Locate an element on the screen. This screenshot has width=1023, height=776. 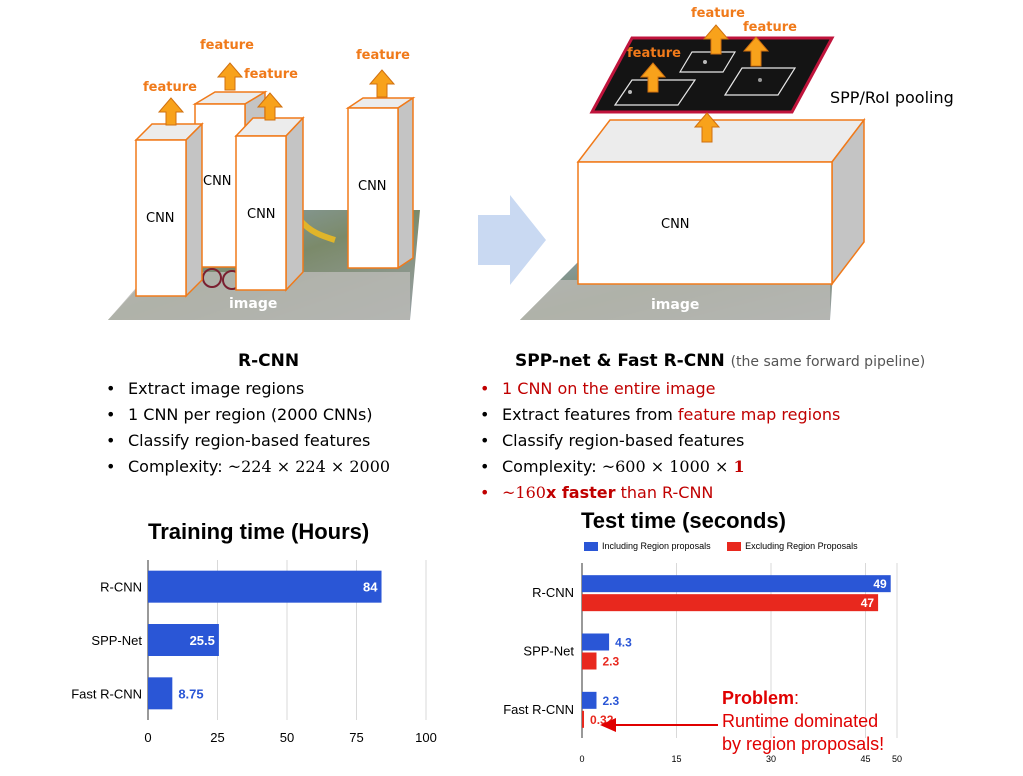
list-item: ~160x faster than R-CNN is located at coordinates (657, 493).